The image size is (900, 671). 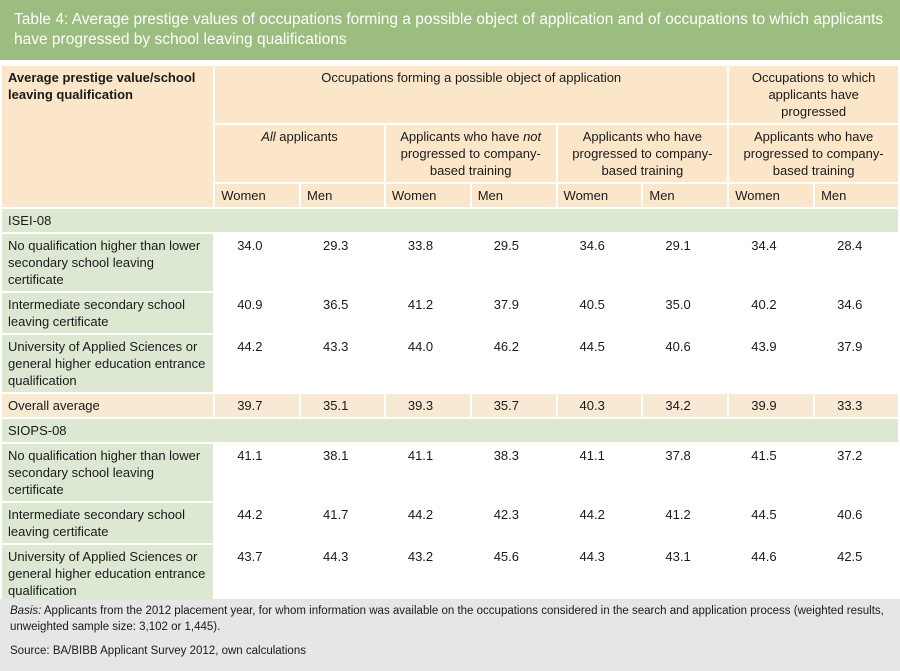 What do you see at coordinates (771, 573) in the screenshot?
I see `value-cell: 44.6` at bounding box center [771, 573].